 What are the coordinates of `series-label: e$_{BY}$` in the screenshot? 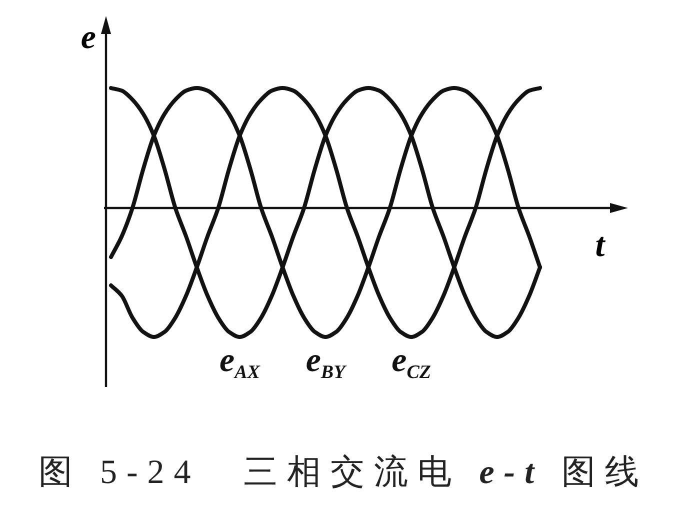 It's located at (327, 362).